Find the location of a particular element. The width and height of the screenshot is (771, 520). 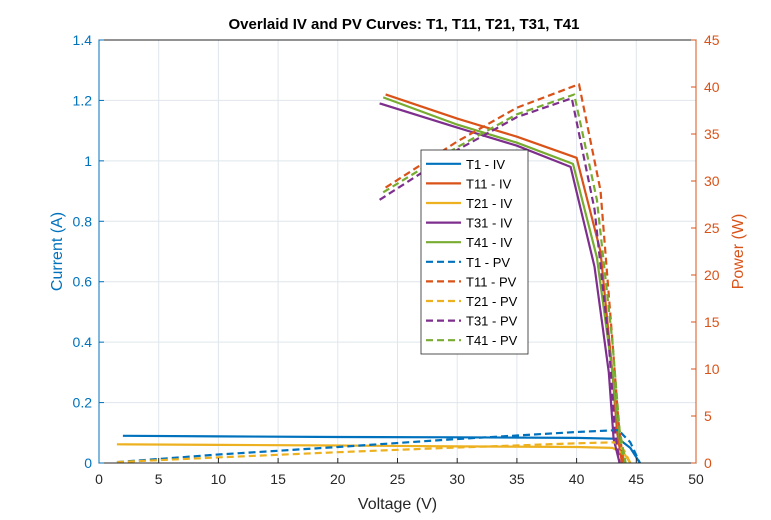

y-right-tick-label: 0 is located at coordinates (708, 463).